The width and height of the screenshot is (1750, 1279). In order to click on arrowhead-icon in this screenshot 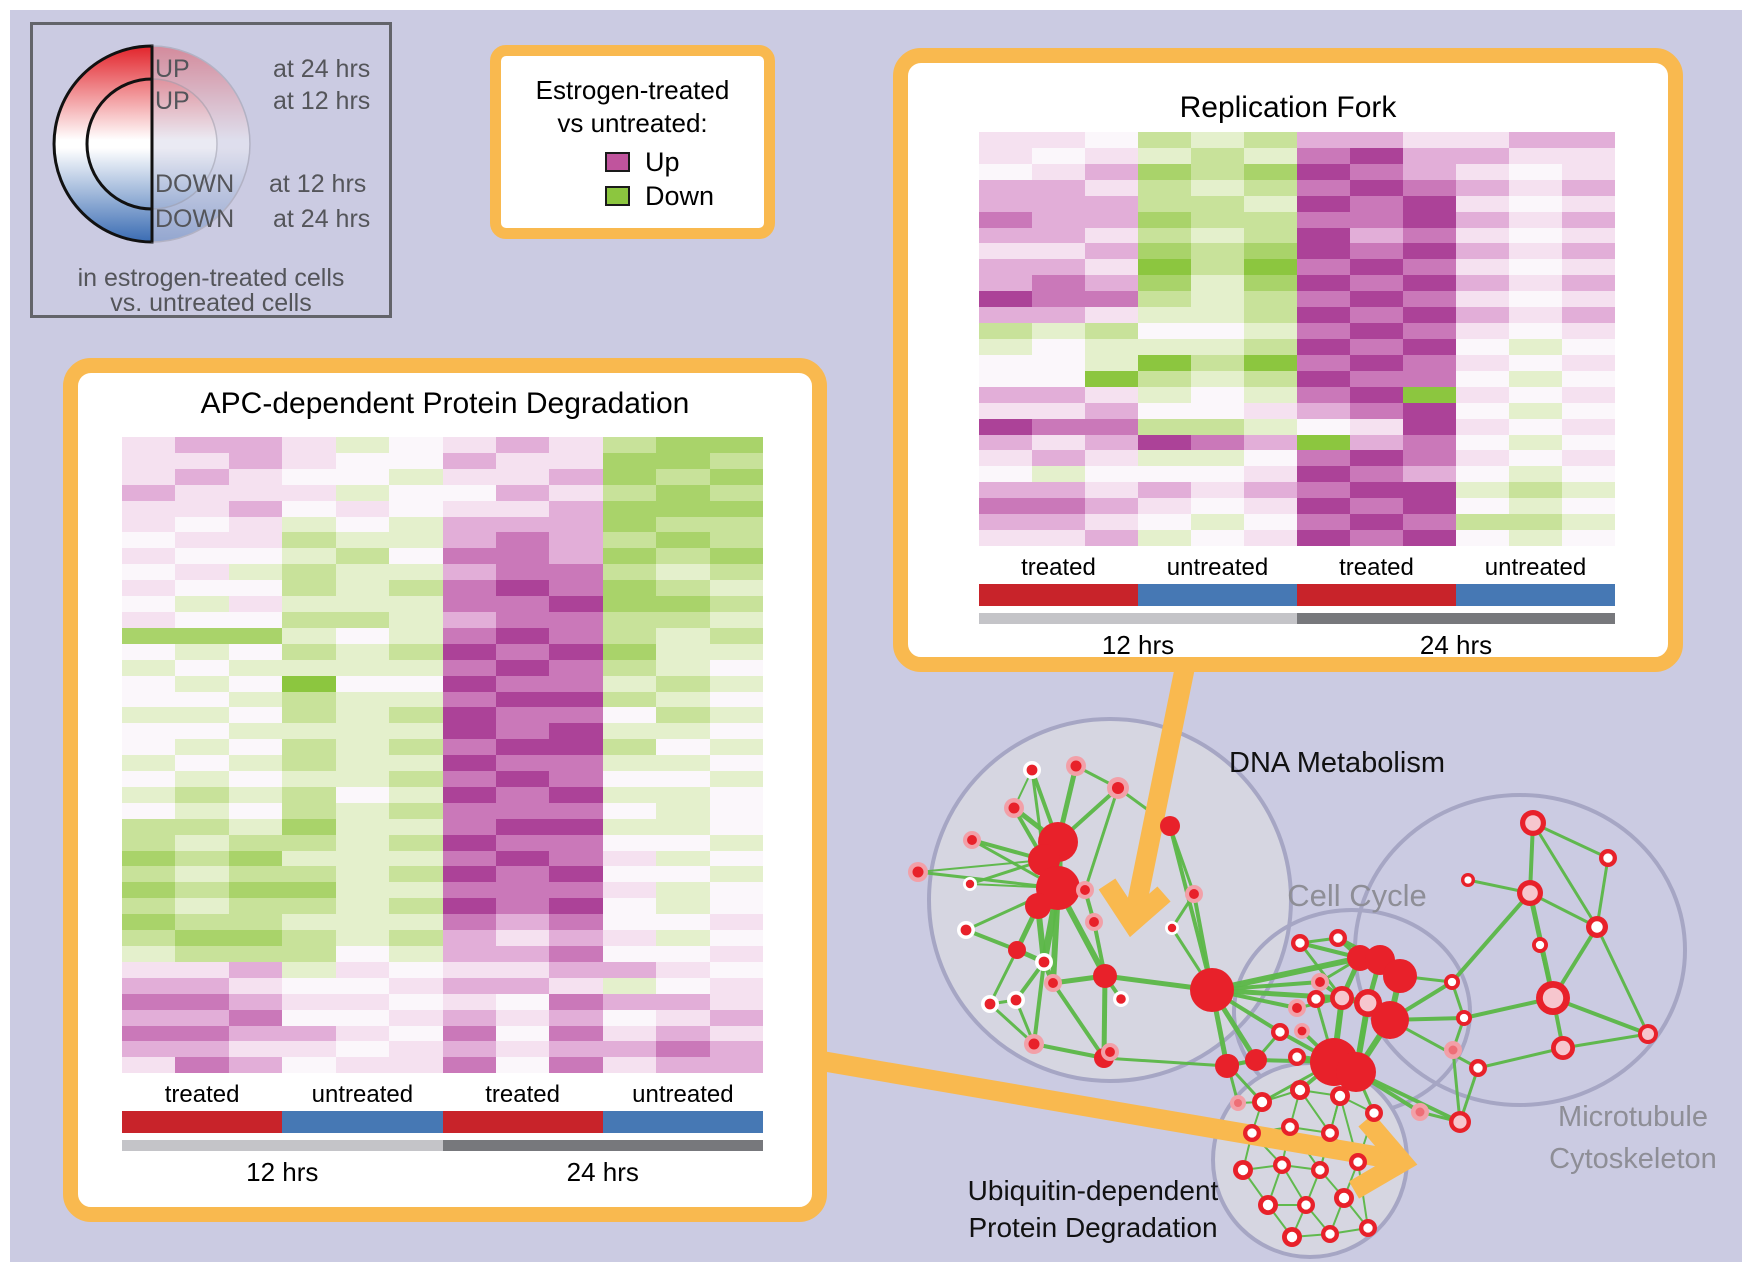, I will do `click(1383, 1156)`.